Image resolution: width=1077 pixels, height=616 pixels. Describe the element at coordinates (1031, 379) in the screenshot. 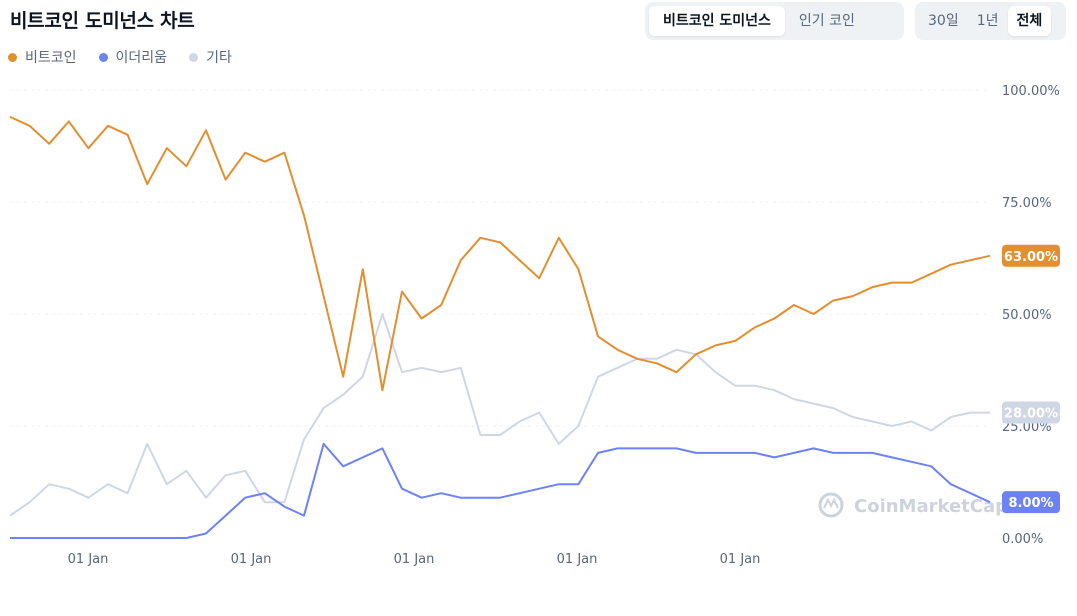

I see `end-labels: 63.00% 8.00% 28.00%` at that location.